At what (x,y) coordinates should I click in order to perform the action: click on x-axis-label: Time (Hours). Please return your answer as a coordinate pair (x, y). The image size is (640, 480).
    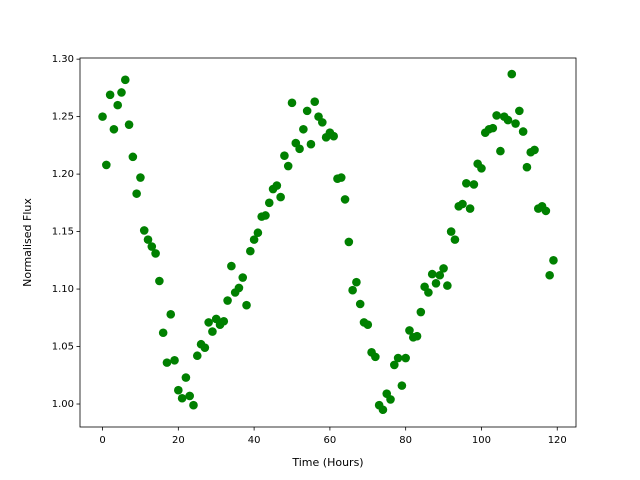
    Looking at the image, I should click on (327, 462).